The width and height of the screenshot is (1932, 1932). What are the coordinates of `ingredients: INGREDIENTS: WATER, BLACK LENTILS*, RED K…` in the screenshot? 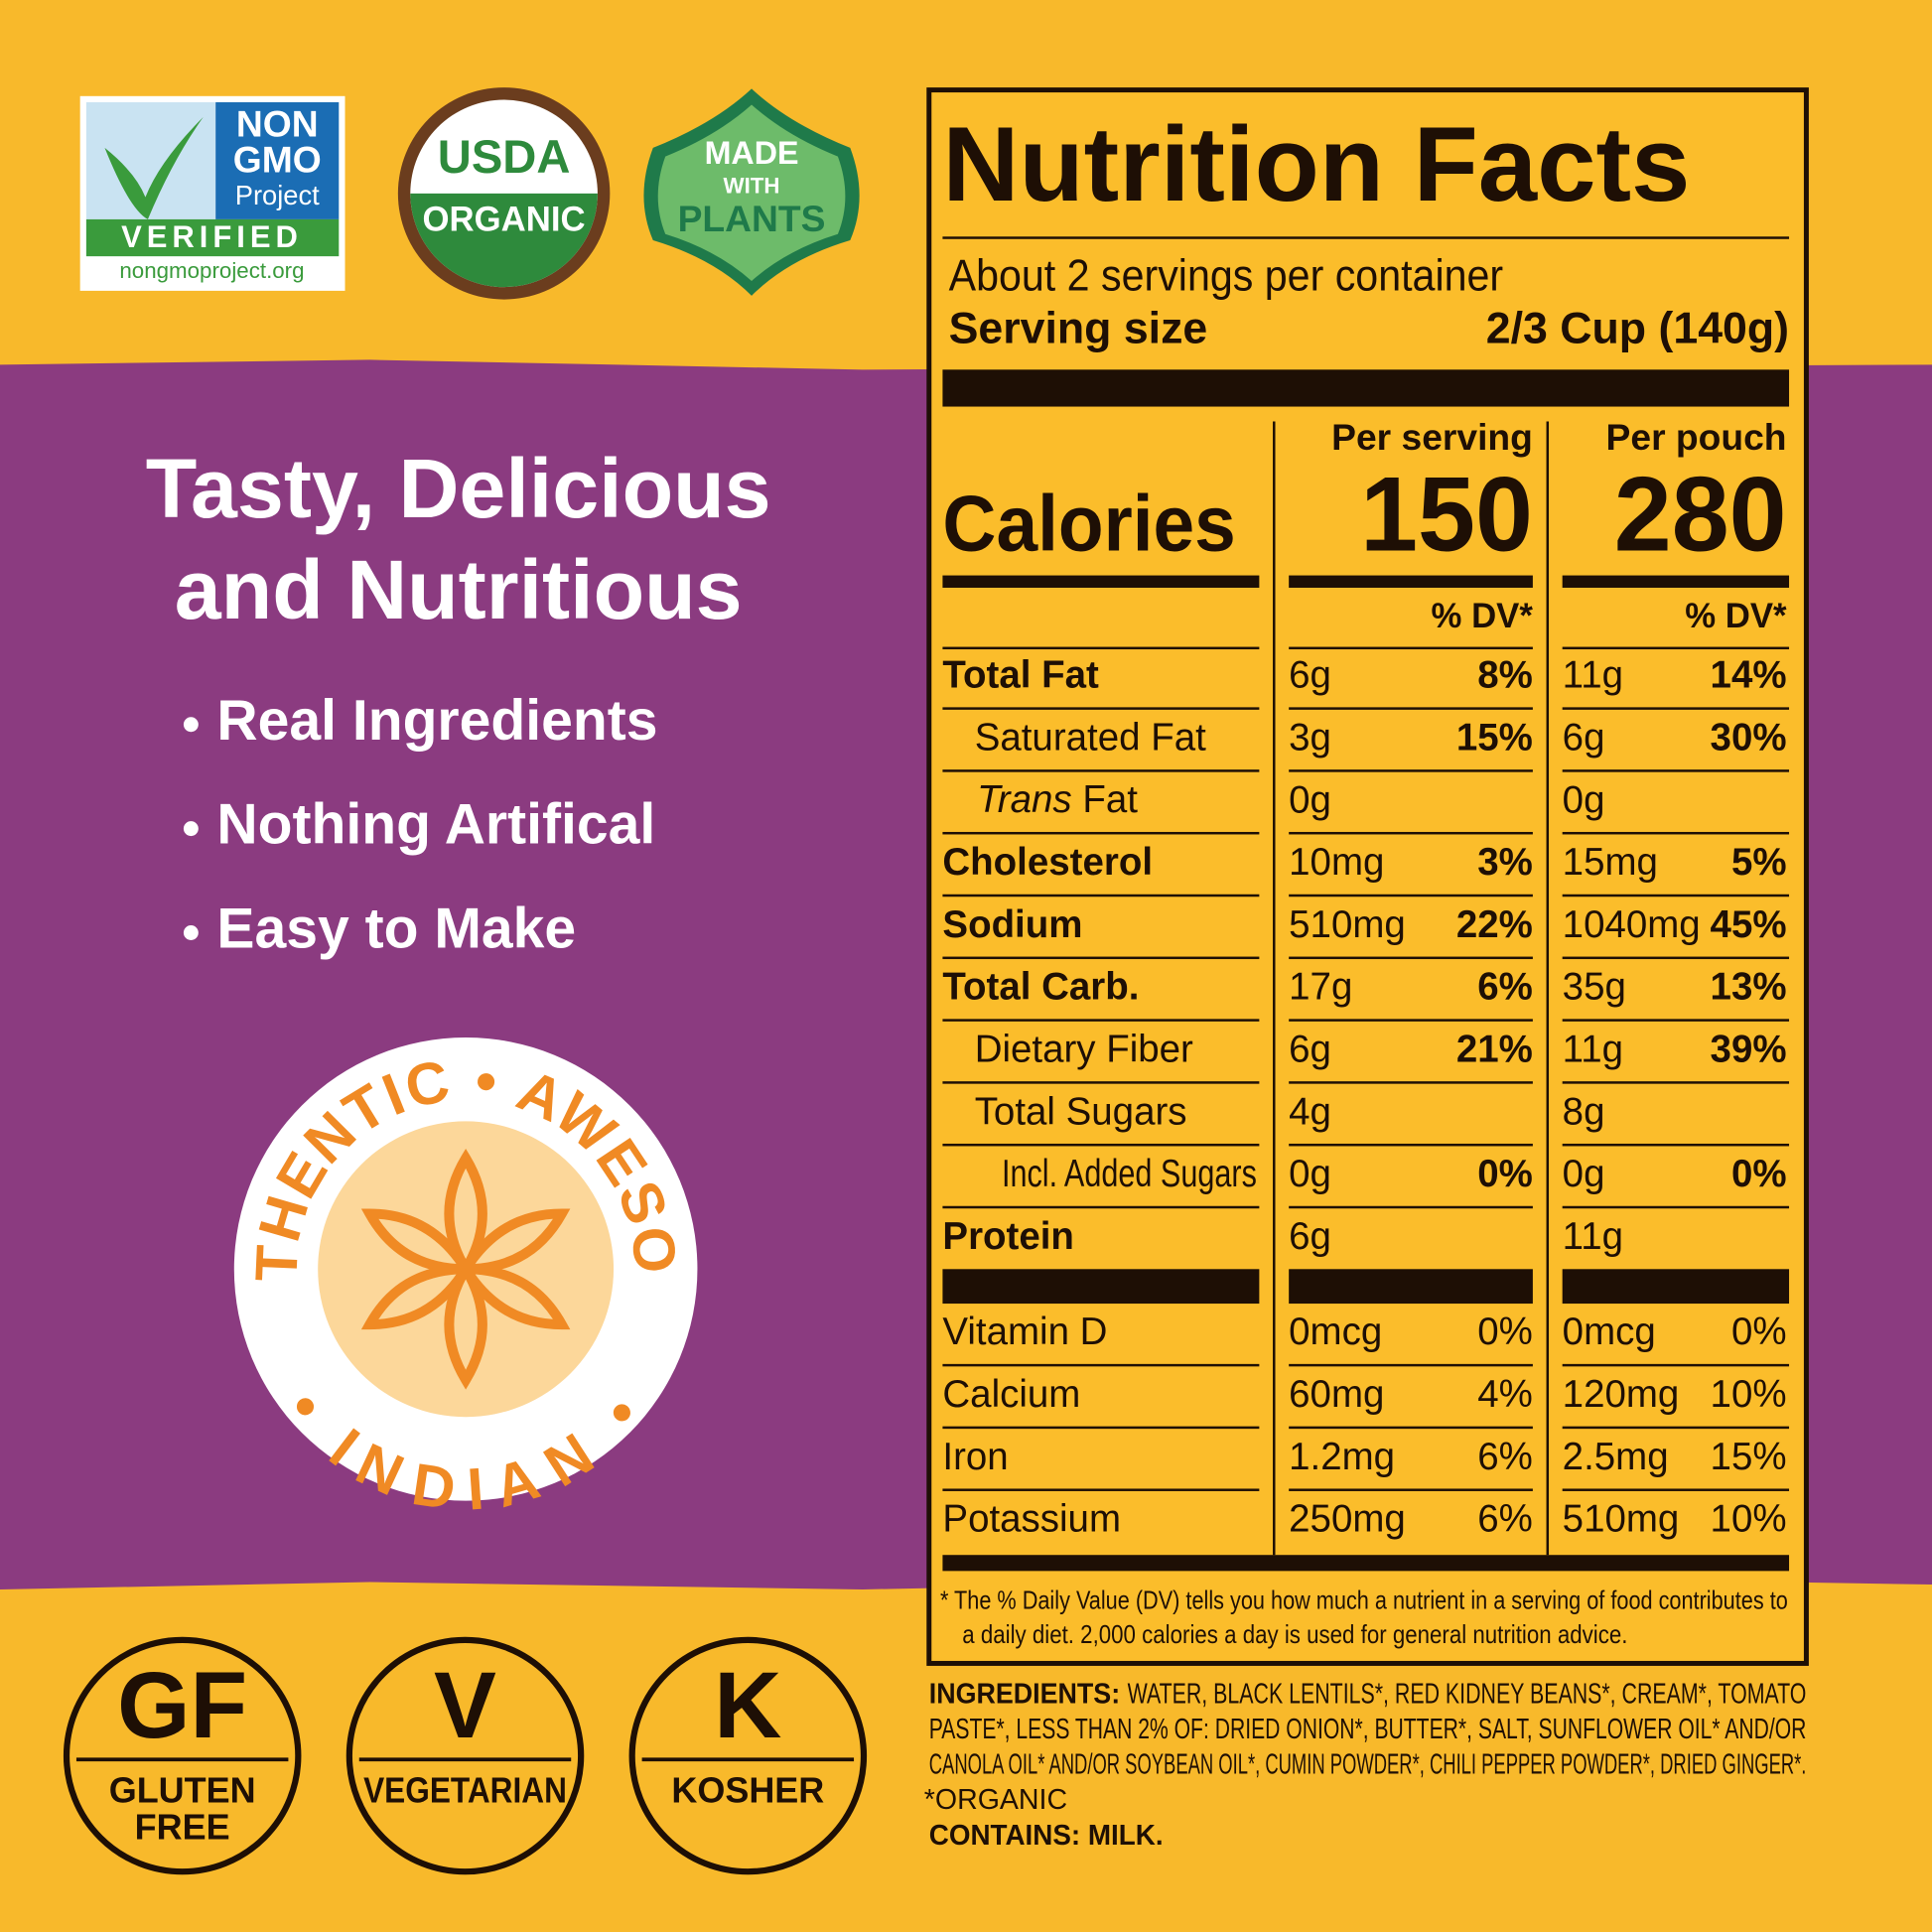 It's located at (1366, 1765).